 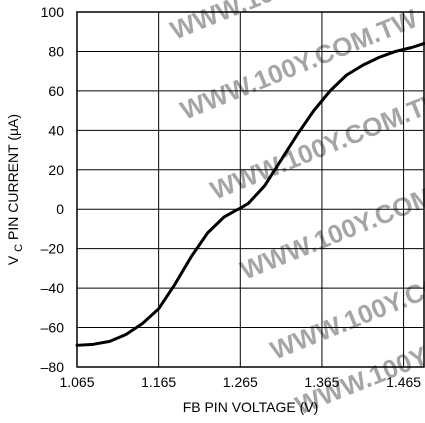 I want to click on y-axis-title-subscript: C, so click(x=19, y=248).